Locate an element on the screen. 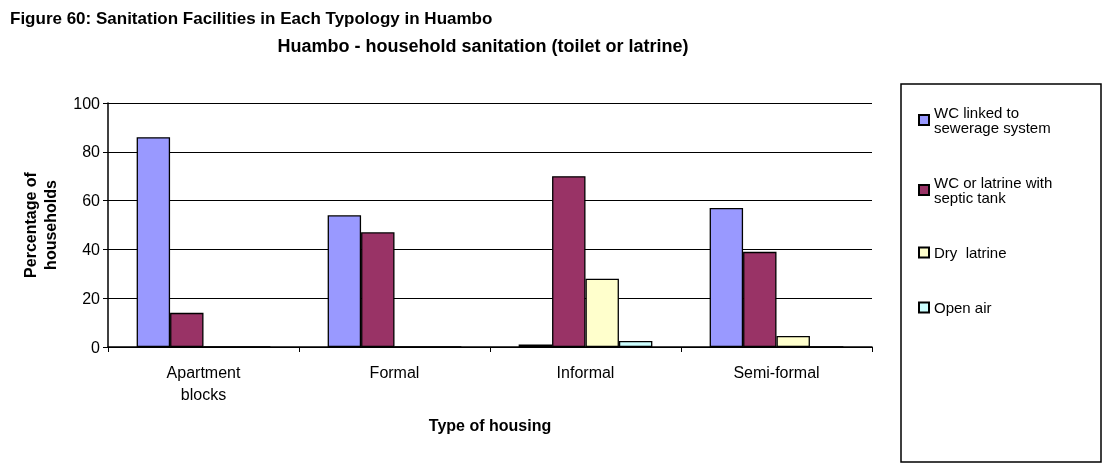 Image resolution: width=1115 pixels, height=475 pixels. x-tick-label: Semi-formal is located at coordinates (776, 372).